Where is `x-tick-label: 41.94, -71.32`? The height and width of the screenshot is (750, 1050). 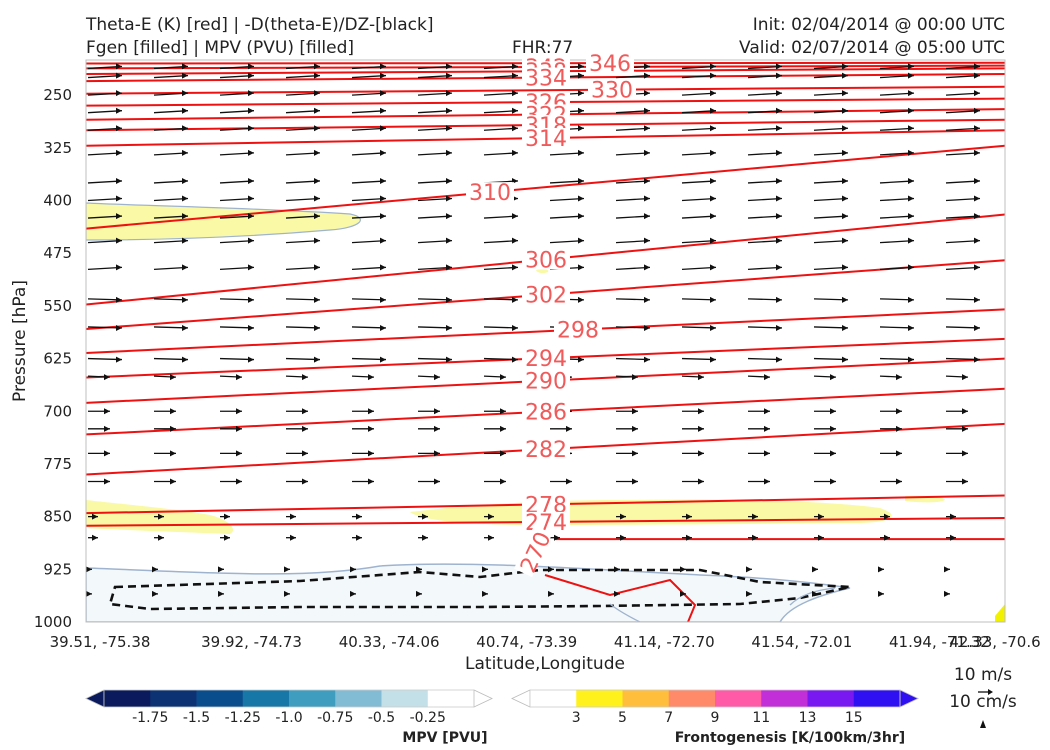
x-tick-label: 41.94, -71.32 is located at coordinates (939, 642).